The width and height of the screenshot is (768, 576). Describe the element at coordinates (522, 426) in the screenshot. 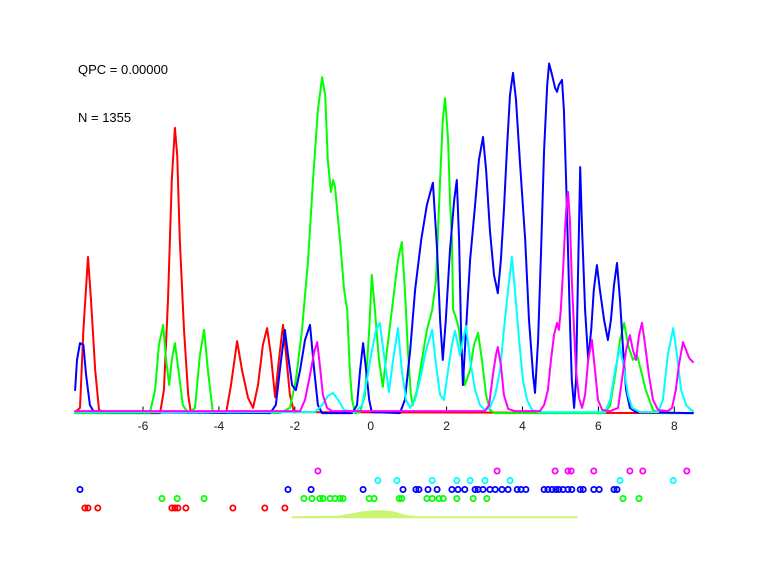

I see `x-tick-label: 4` at that location.